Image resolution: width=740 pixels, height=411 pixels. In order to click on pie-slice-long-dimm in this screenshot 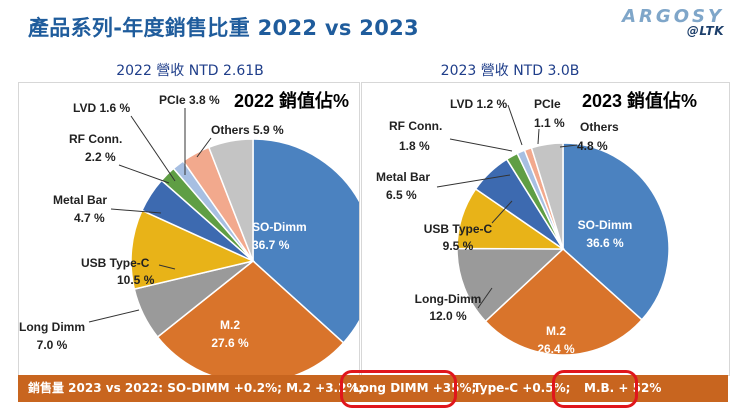, I will do `click(510, 285)`.